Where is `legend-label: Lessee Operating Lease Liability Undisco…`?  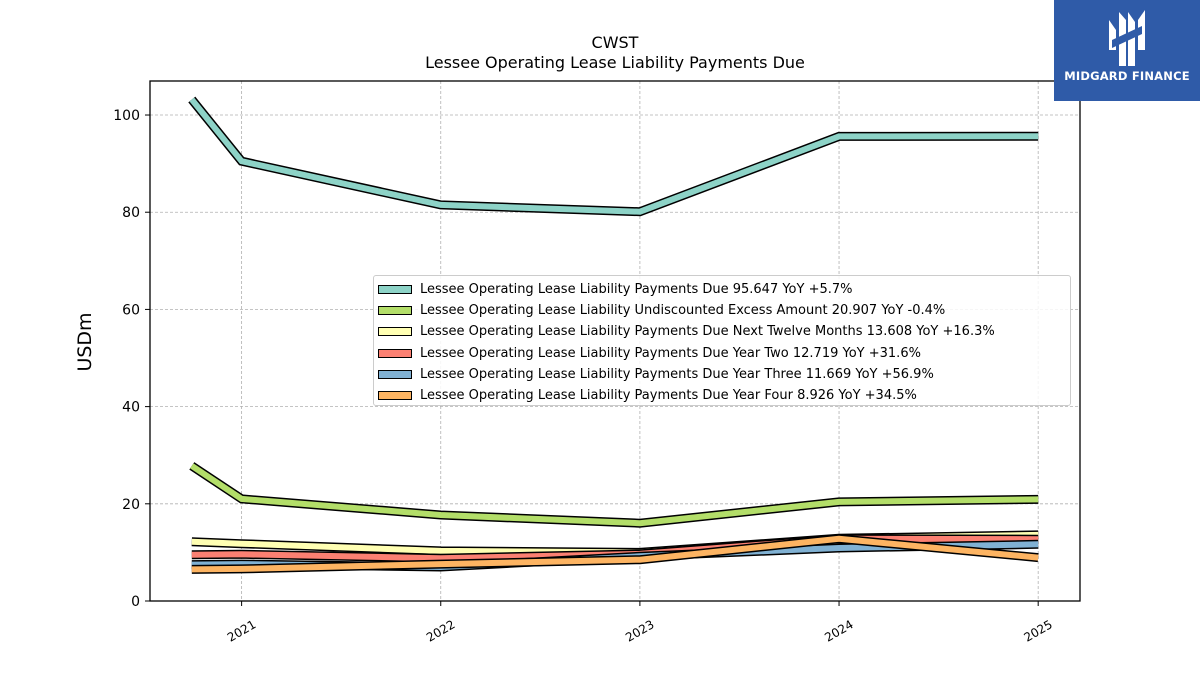
legend-label: Lessee Operating Lease Liability Undisco… is located at coordinates (683, 311).